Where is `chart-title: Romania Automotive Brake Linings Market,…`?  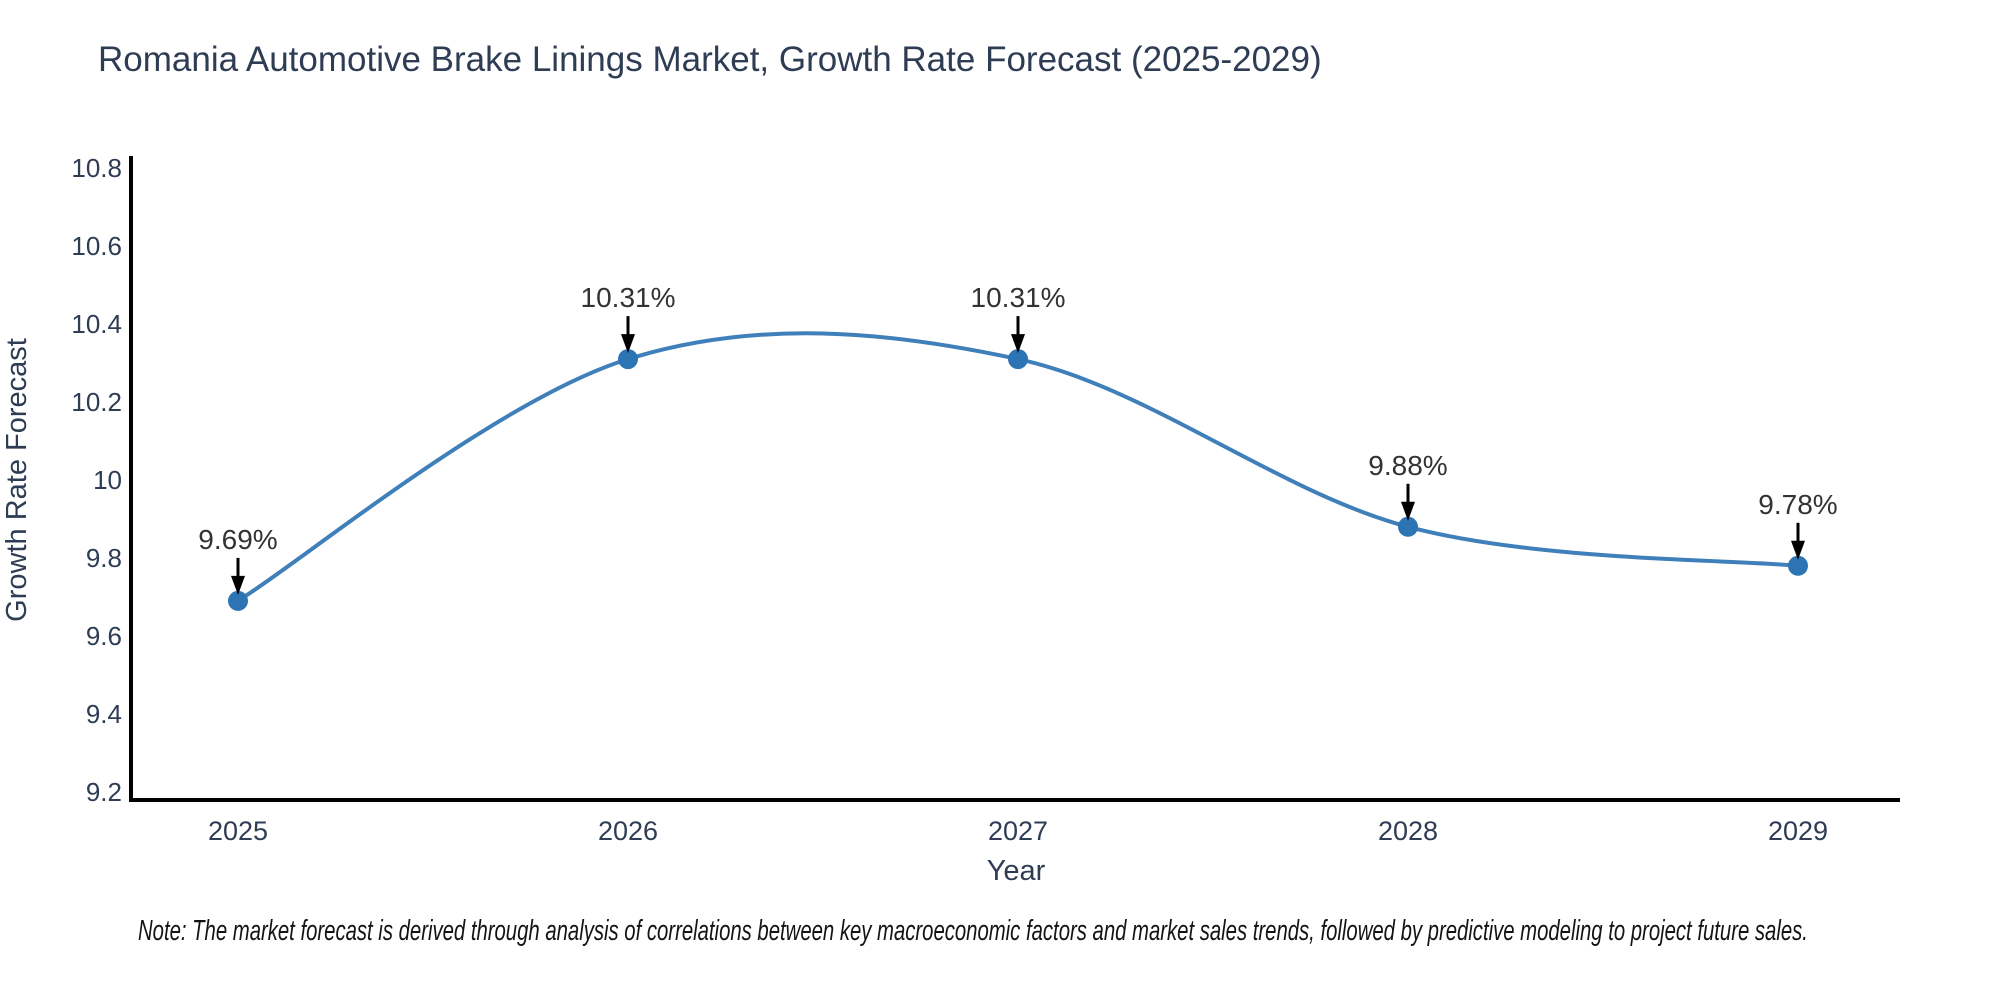 chart-title: Romania Automotive Brake Linings Market,… is located at coordinates (710, 59).